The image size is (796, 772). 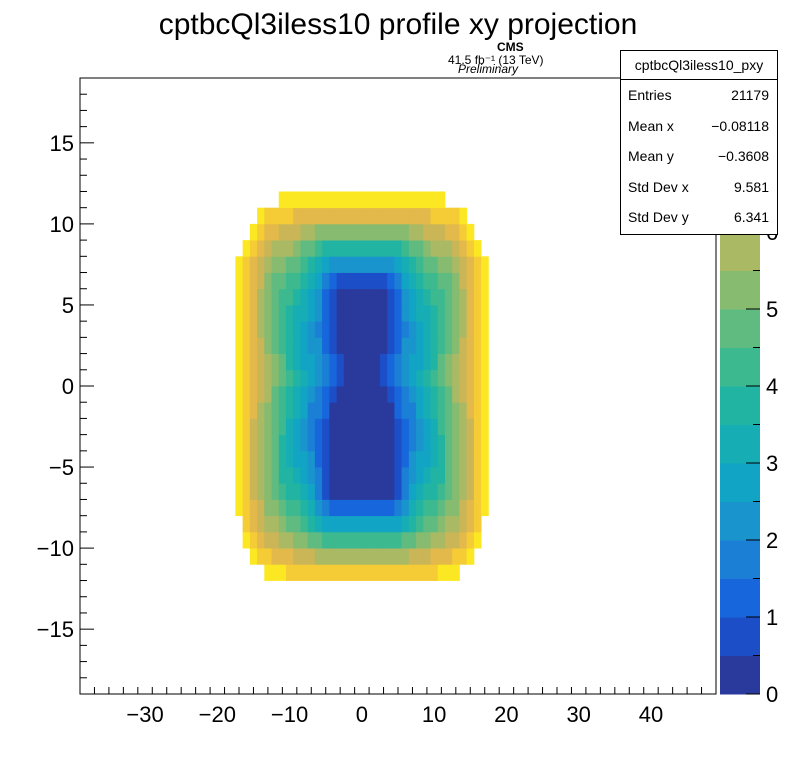 What do you see at coordinates (362, 714) in the screenshot?
I see `x-tick-label: 0` at bounding box center [362, 714].